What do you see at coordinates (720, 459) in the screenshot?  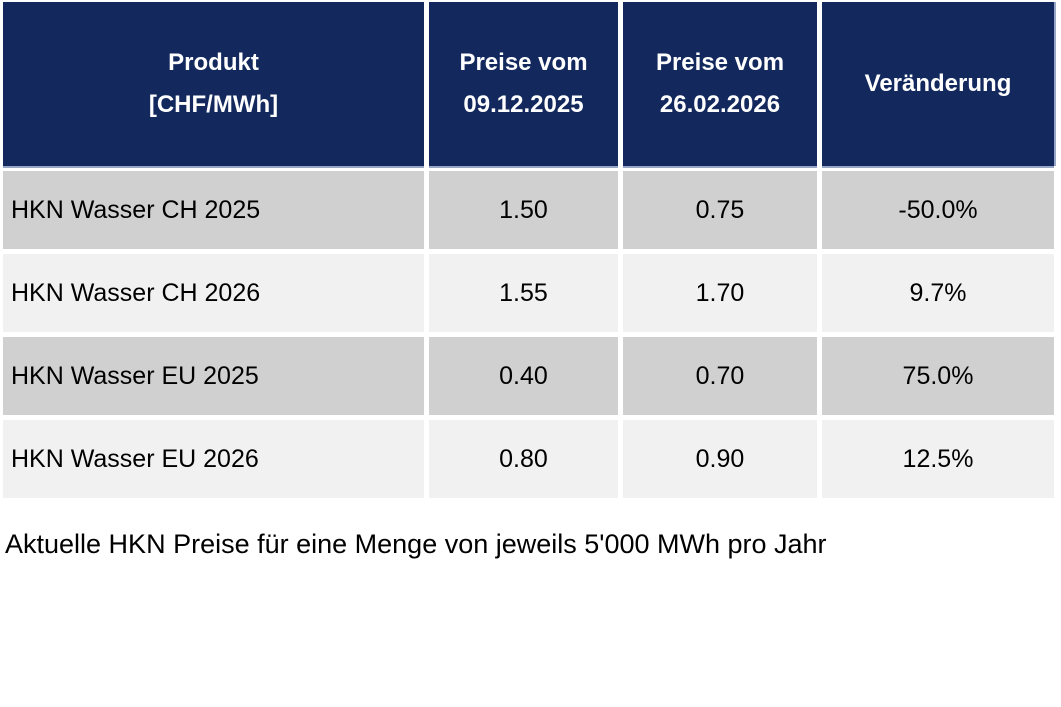 I see `price-new-cell: 0.90` at bounding box center [720, 459].